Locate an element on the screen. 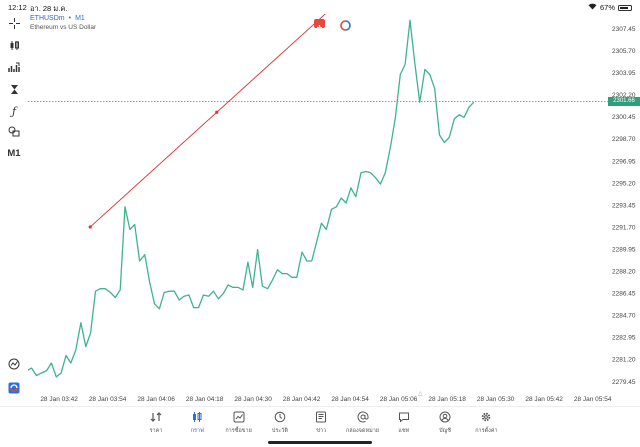 The image size is (640, 447). y-tick-label: 2295.20 is located at coordinates (624, 183).